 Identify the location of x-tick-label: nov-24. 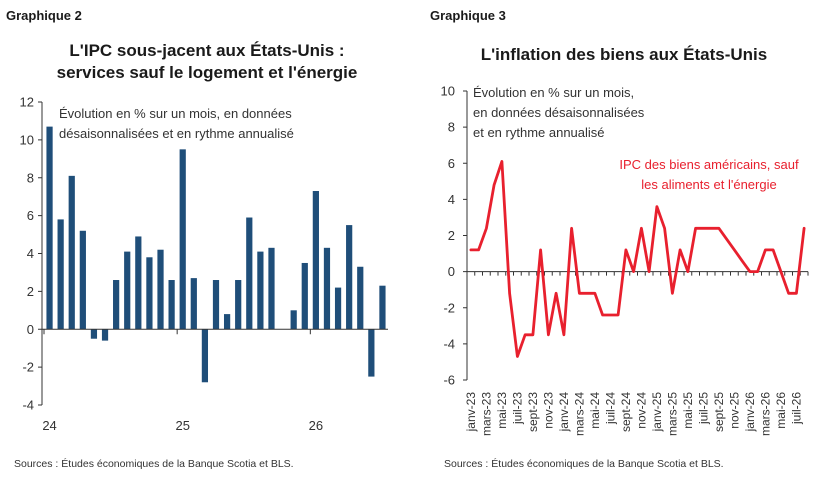
(641, 410).